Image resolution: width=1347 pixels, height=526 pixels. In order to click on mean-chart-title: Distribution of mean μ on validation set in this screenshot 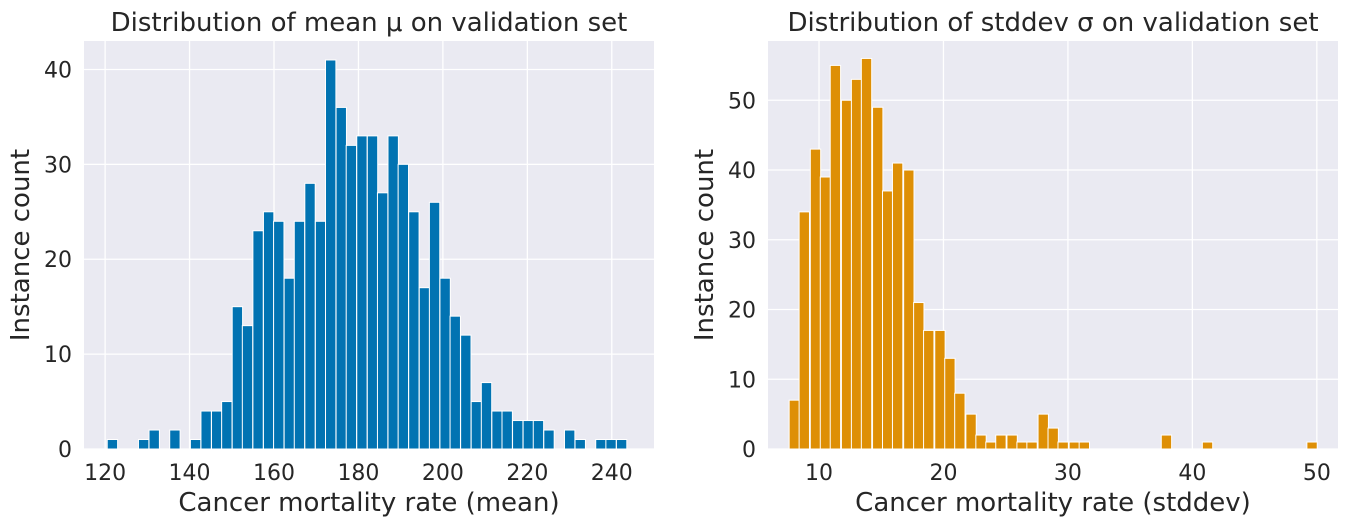, I will do `click(369, 23)`.